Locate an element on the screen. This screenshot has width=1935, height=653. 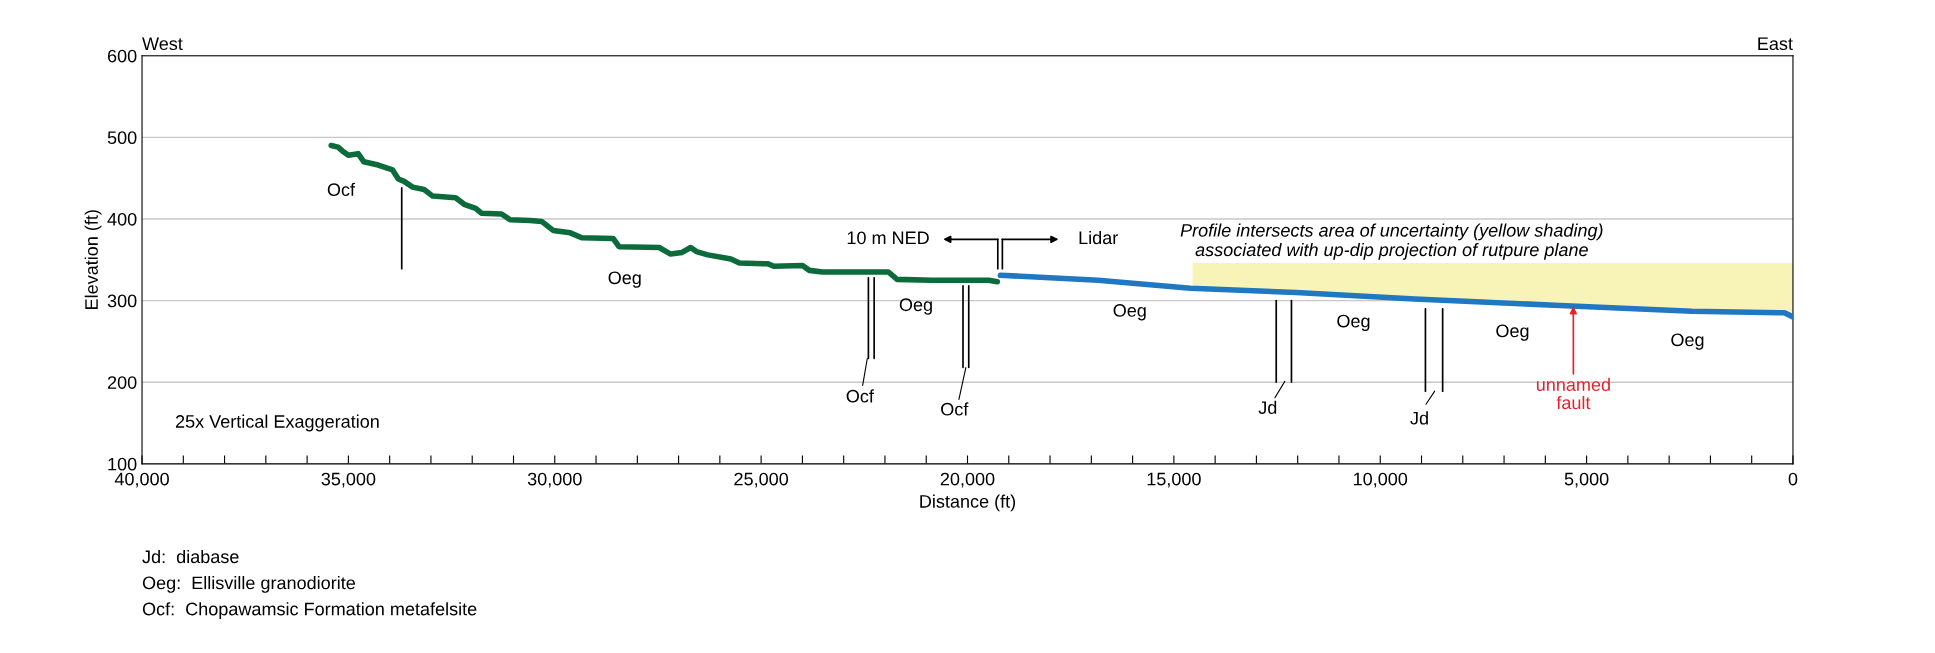
x-tick-label: 15,000 is located at coordinates (1174, 480).